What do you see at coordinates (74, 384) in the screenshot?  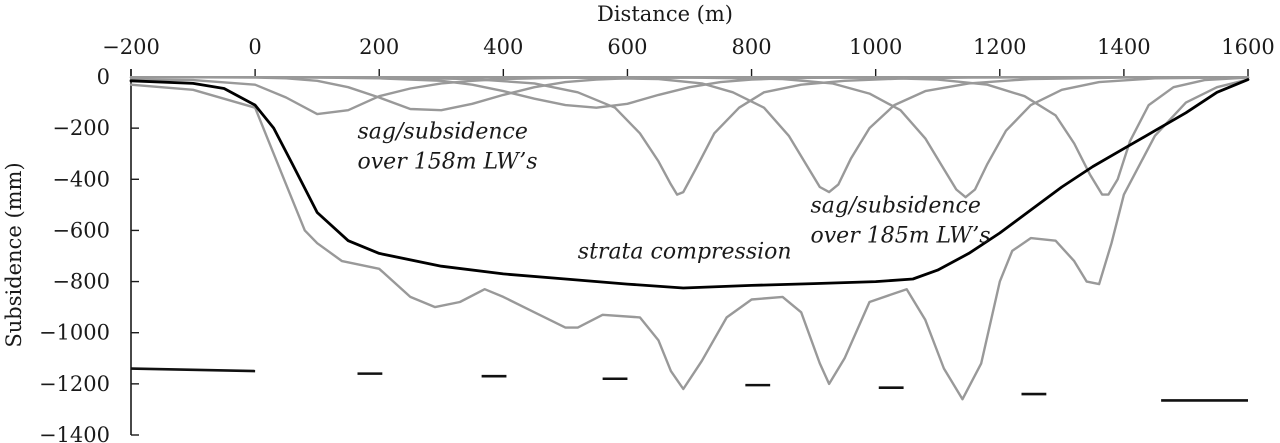 I see `y-tick-label: −1200` at bounding box center [74, 384].